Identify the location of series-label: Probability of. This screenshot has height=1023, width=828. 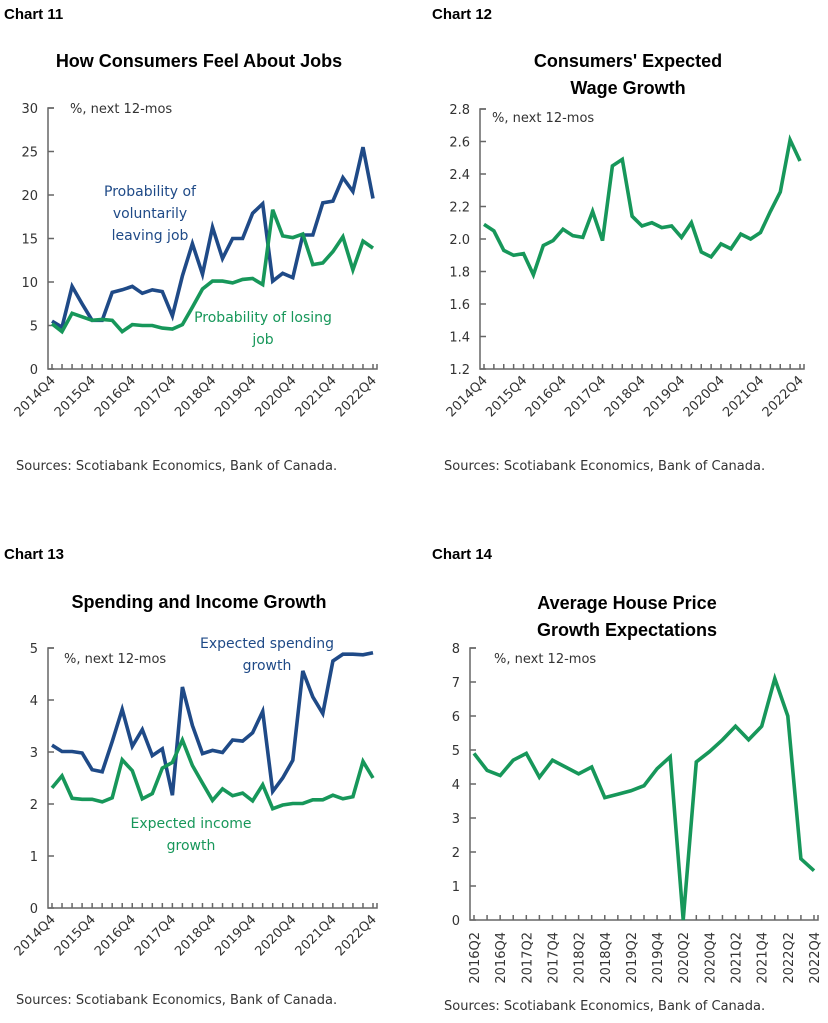
(150, 192).